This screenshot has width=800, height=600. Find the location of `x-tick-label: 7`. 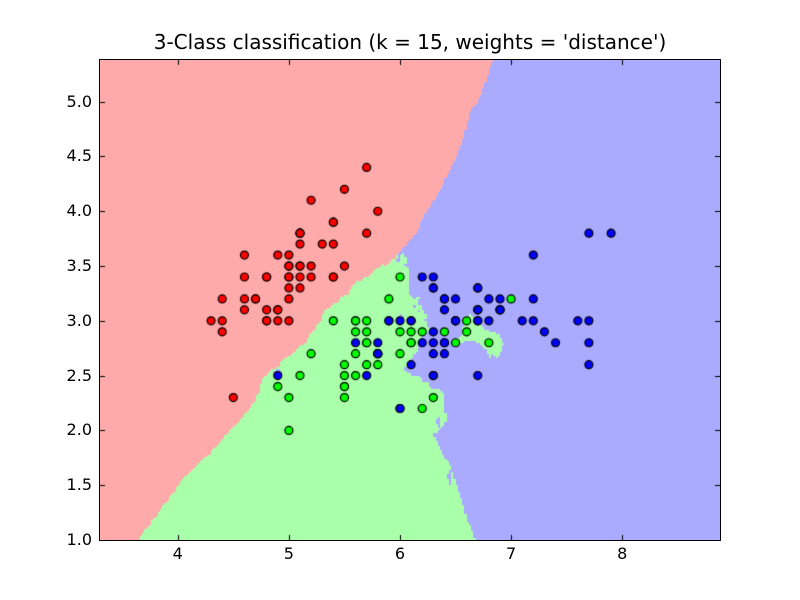

x-tick-label: 7 is located at coordinates (511, 553).